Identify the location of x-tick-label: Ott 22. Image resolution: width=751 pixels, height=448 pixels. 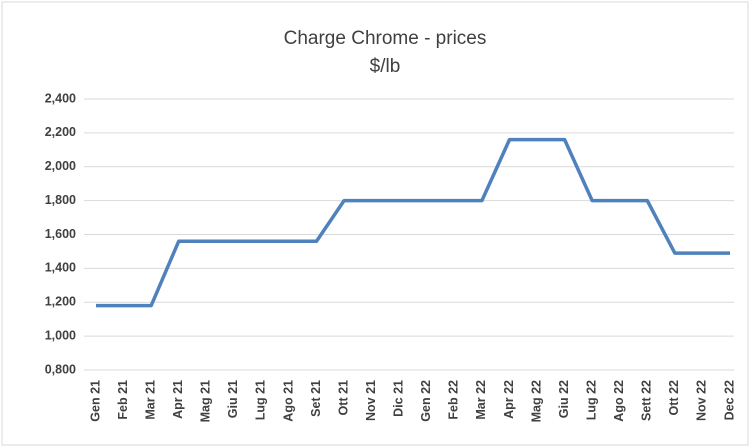
(674, 397).